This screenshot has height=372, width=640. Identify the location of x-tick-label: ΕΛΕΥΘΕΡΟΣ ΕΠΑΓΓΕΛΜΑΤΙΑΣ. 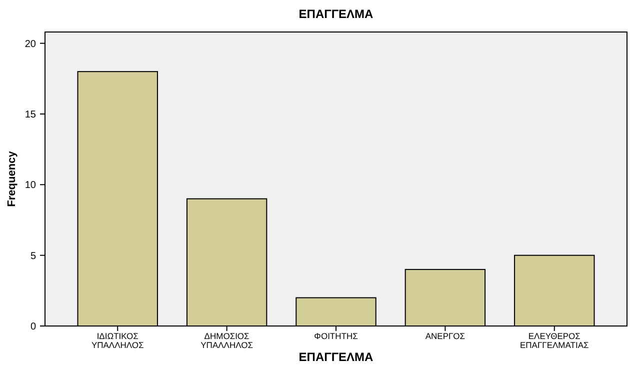
(554, 340).